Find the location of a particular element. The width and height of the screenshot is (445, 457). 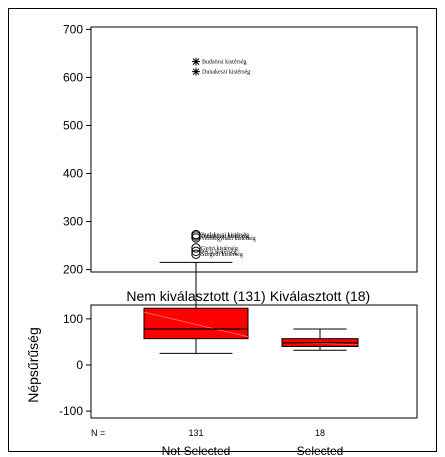

y-tick-label: -100 is located at coordinates (71, 411).